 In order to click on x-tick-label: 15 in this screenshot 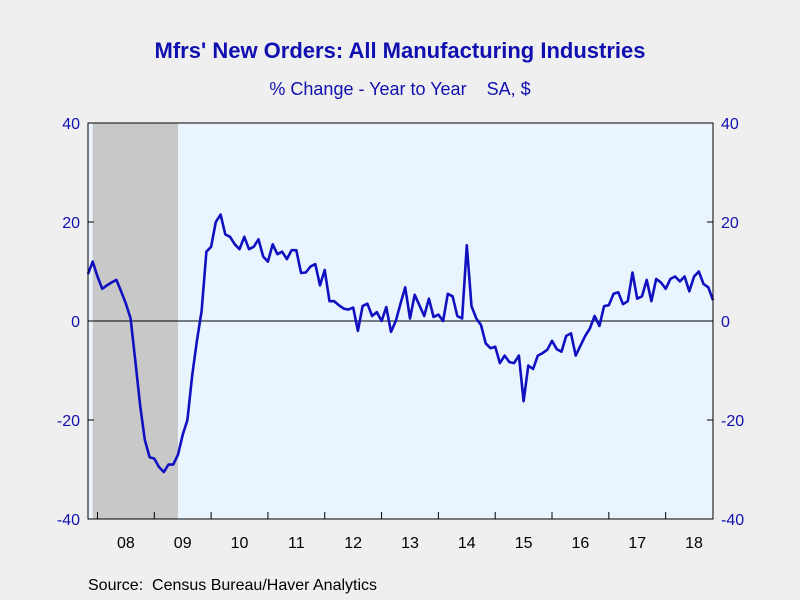, I will do `click(524, 543)`.